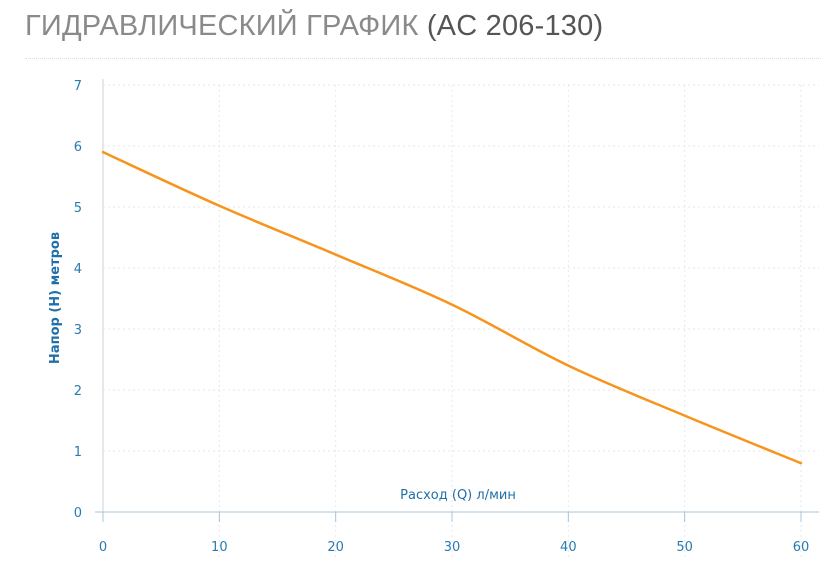 The image size is (833, 575). Describe the element at coordinates (78, 147) in the screenshot. I see `y-tick-label-6: 6` at that location.